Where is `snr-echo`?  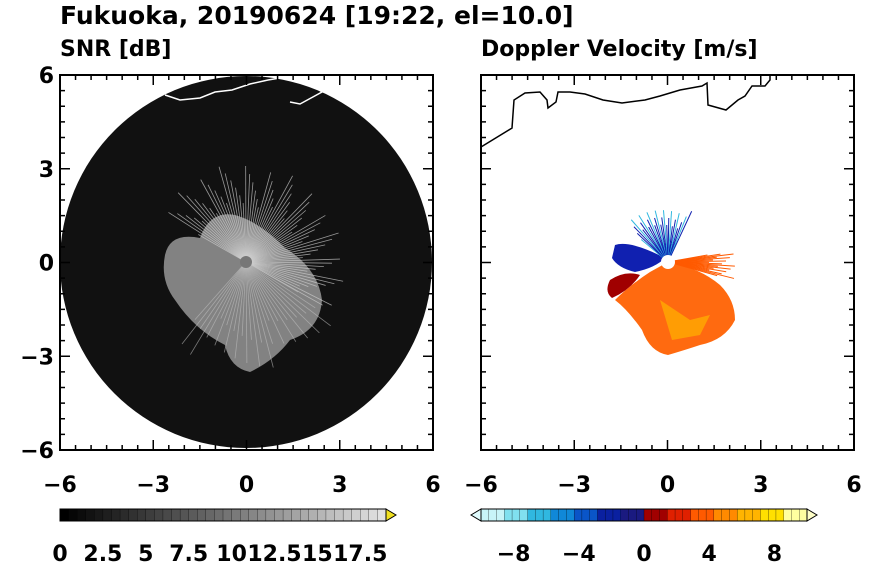
snr-echo is located at coordinates (242, 293).